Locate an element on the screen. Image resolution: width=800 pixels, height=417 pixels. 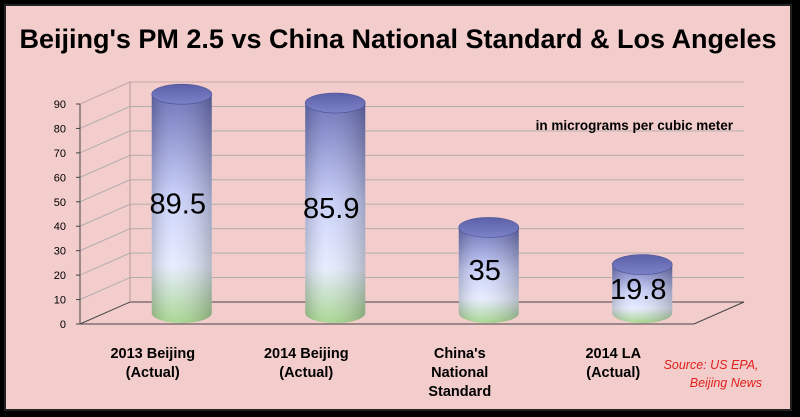
y-tick-label: 70 is located at coordinates (60, 154).